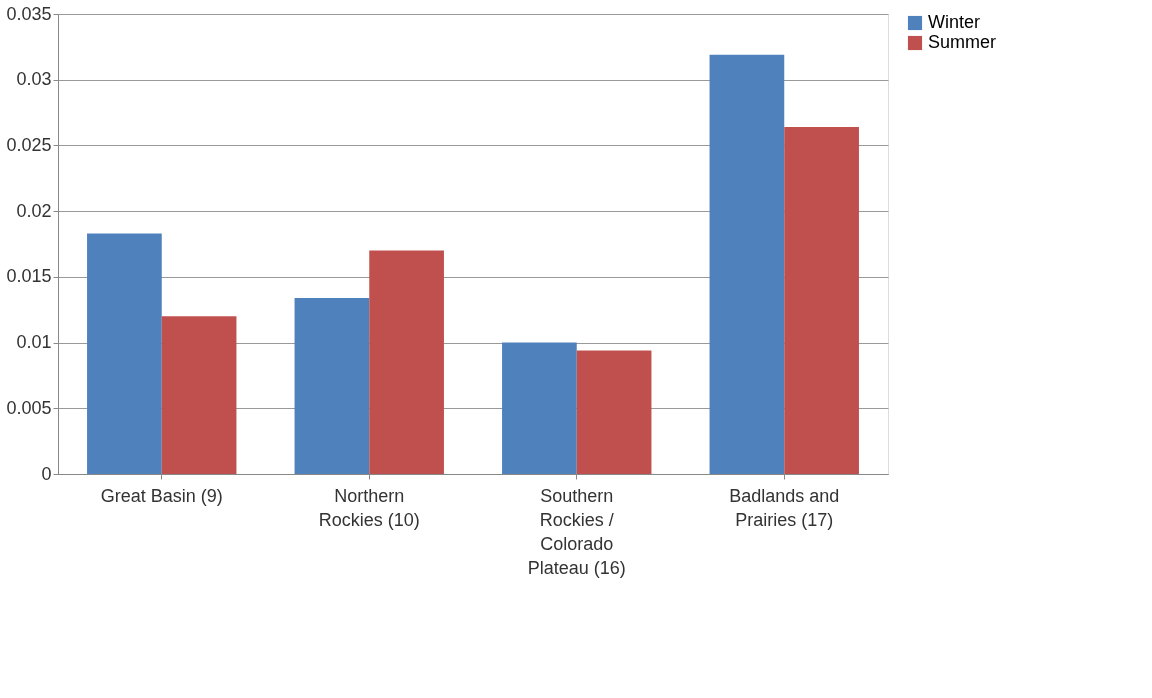  Describe the element at coordinates (34, 342) in the screenshot. I see `y-tick-label: 0.01` at that location.